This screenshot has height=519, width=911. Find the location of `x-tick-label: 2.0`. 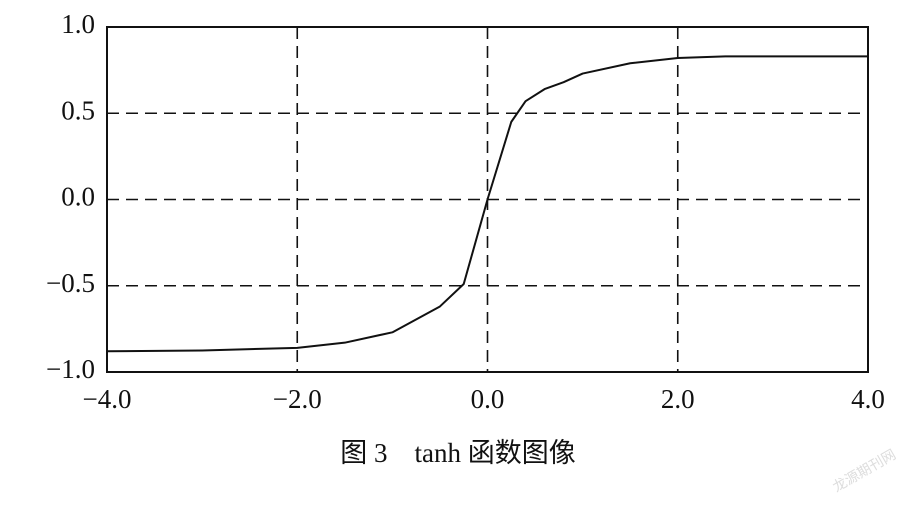

x-tick-label: 2.0 is located at coordinates (678, 399).